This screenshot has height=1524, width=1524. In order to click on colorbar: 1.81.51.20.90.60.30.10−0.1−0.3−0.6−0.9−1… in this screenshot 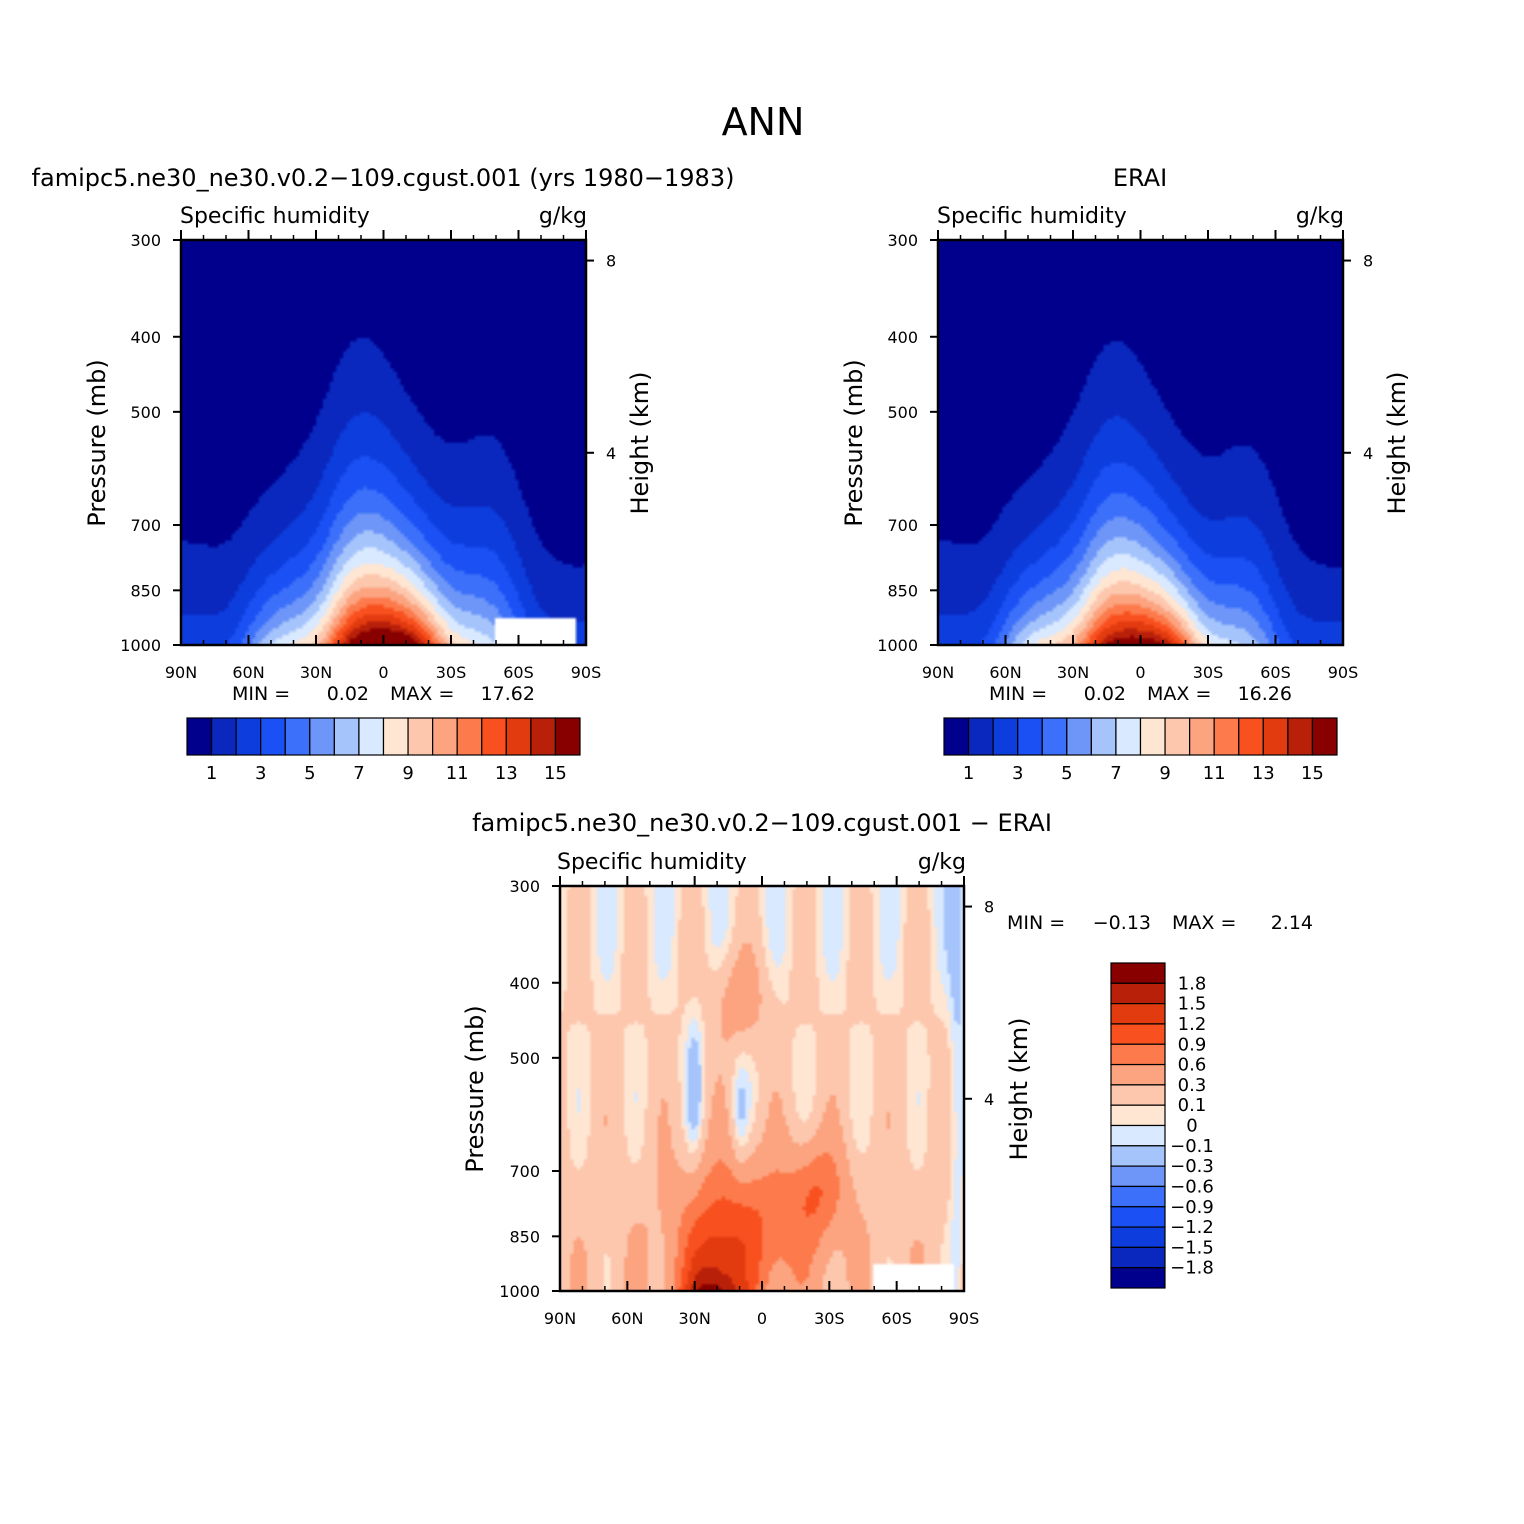, I will do `click(1162, 1125)`.